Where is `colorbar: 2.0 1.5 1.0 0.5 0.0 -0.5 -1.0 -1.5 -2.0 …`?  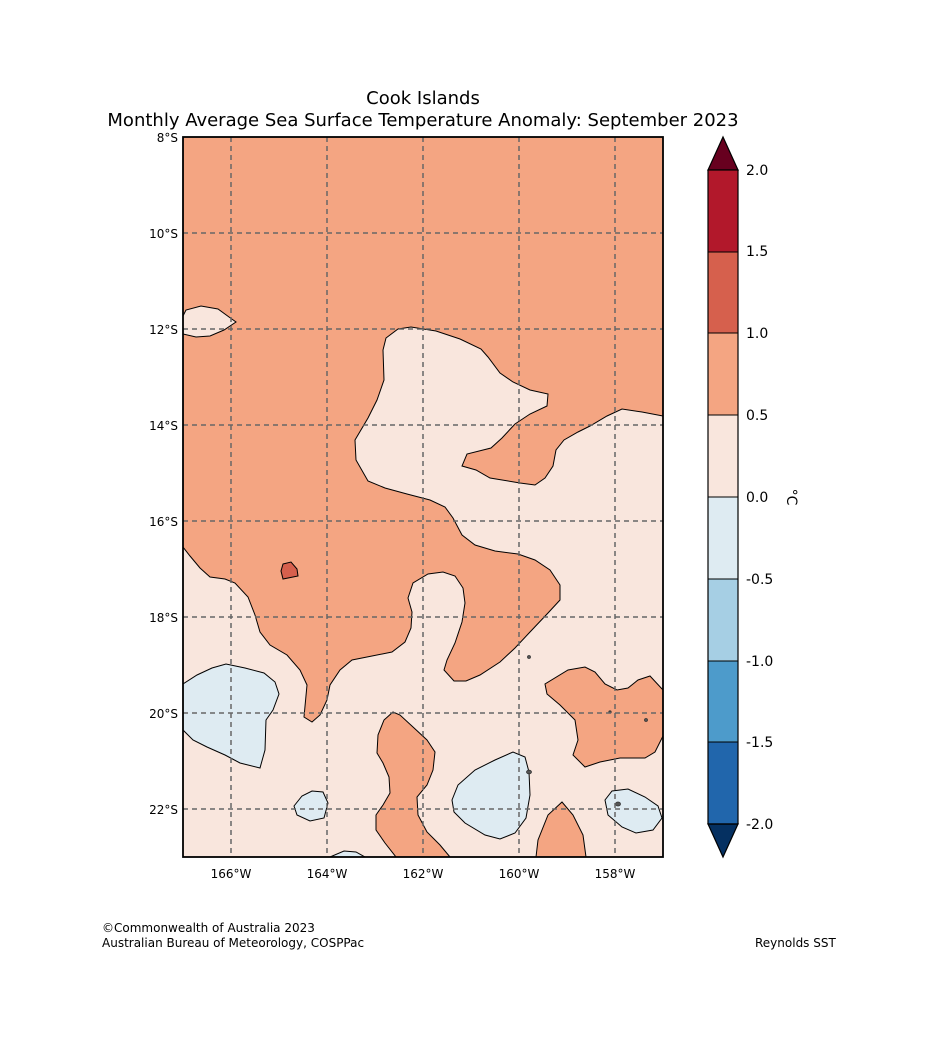 colorbar: 2.0 1.5 1.0 0.5 0.0 -0.5 -1.0 -1.5 -2.0 … is located at coordinates (753, 497).